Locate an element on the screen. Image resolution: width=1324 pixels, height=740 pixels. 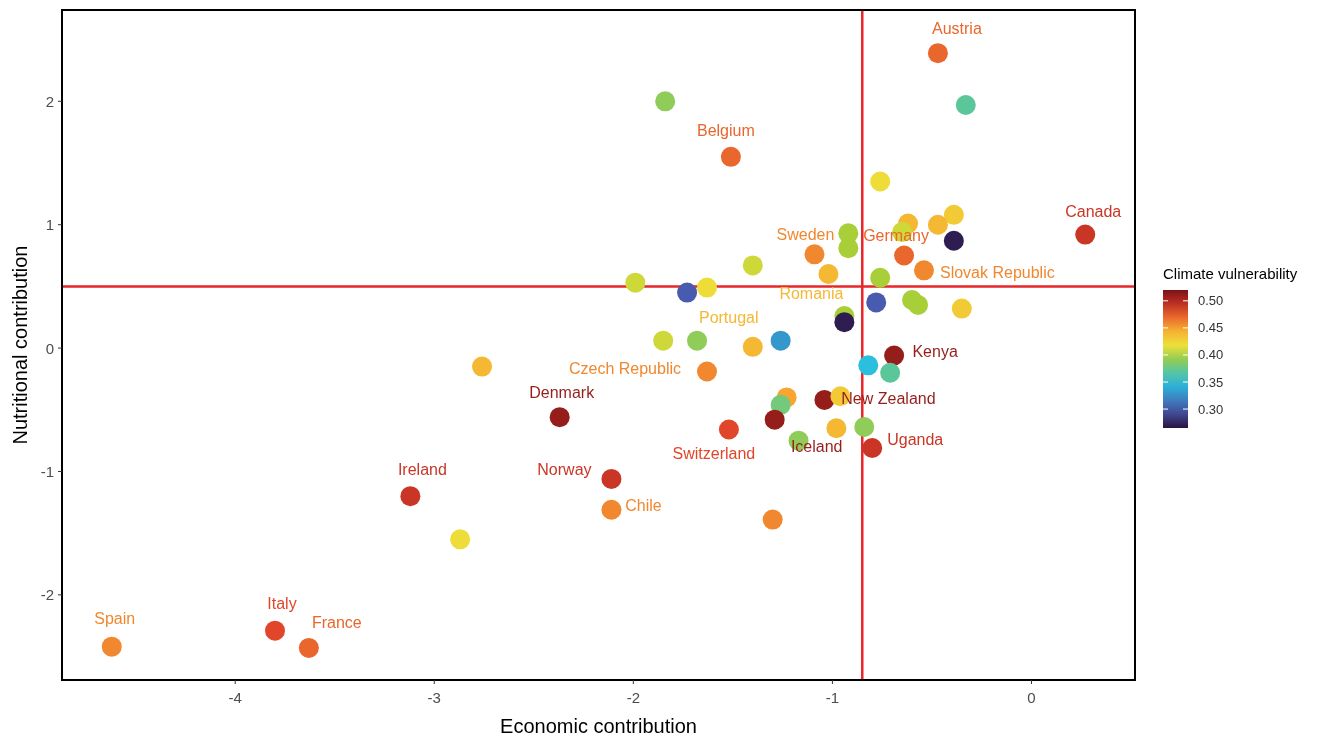
annotation: Norway is located at coordinates (564, 470).